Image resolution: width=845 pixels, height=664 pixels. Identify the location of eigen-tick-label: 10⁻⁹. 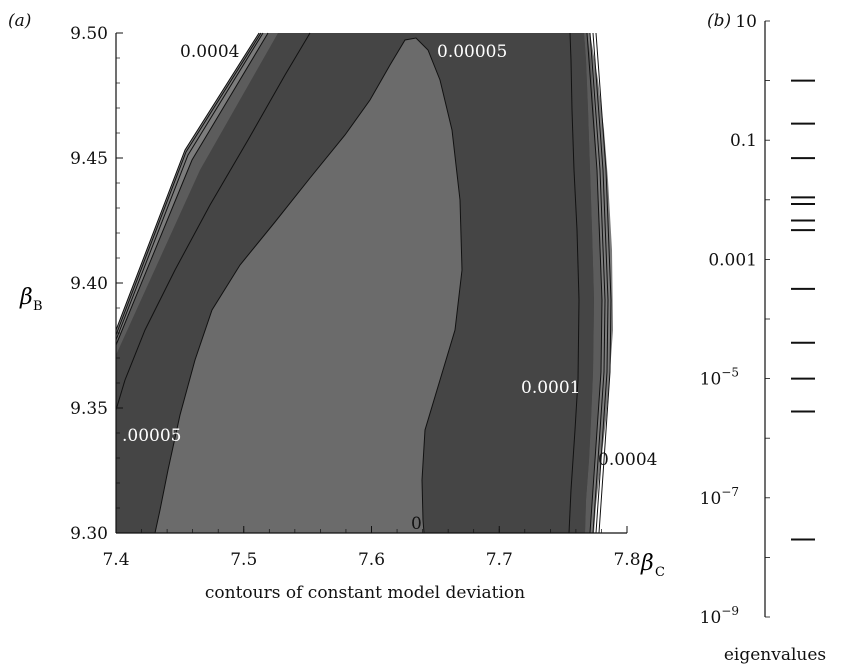
(719, 616).